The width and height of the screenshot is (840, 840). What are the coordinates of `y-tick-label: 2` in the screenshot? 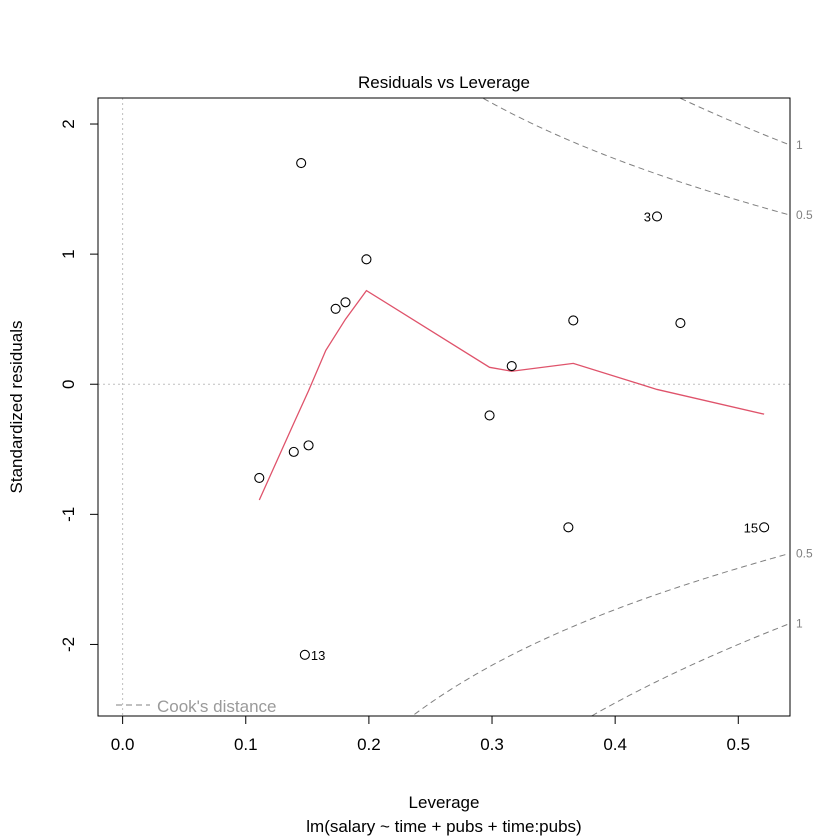 It's located at (68, 123).